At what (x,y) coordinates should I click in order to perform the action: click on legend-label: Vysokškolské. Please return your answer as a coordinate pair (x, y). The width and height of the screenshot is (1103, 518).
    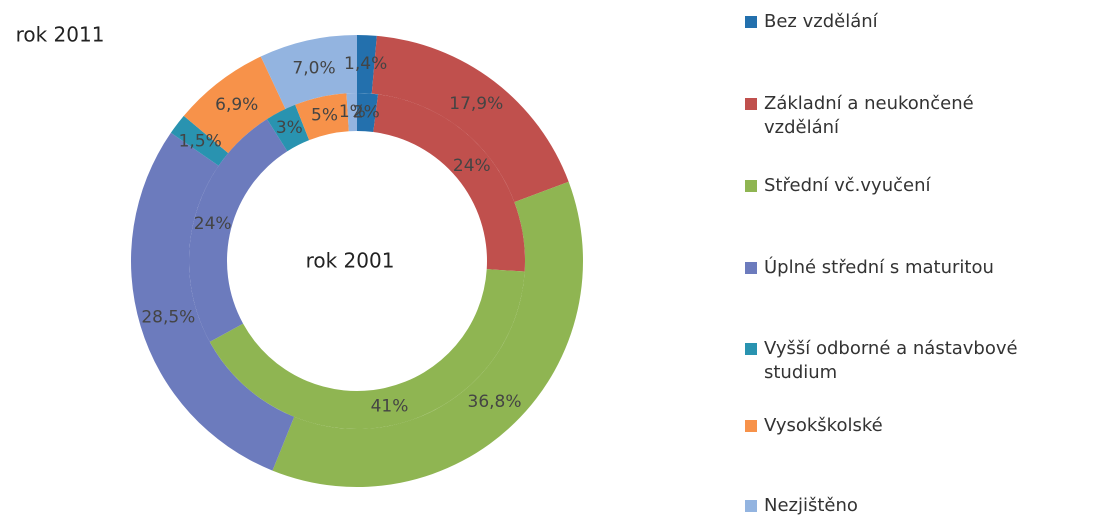
    Looking at the image, I should click on (823, 425).